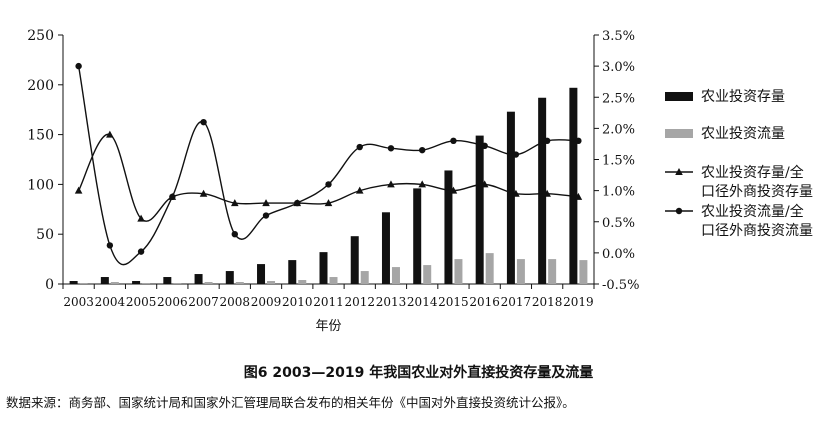 The height and width of the screenshot is (436, 837). What do you see at coordinates (49, 285) in the screenshot?
I see `left-tick-label: 0` at bounding box center [49, 285].